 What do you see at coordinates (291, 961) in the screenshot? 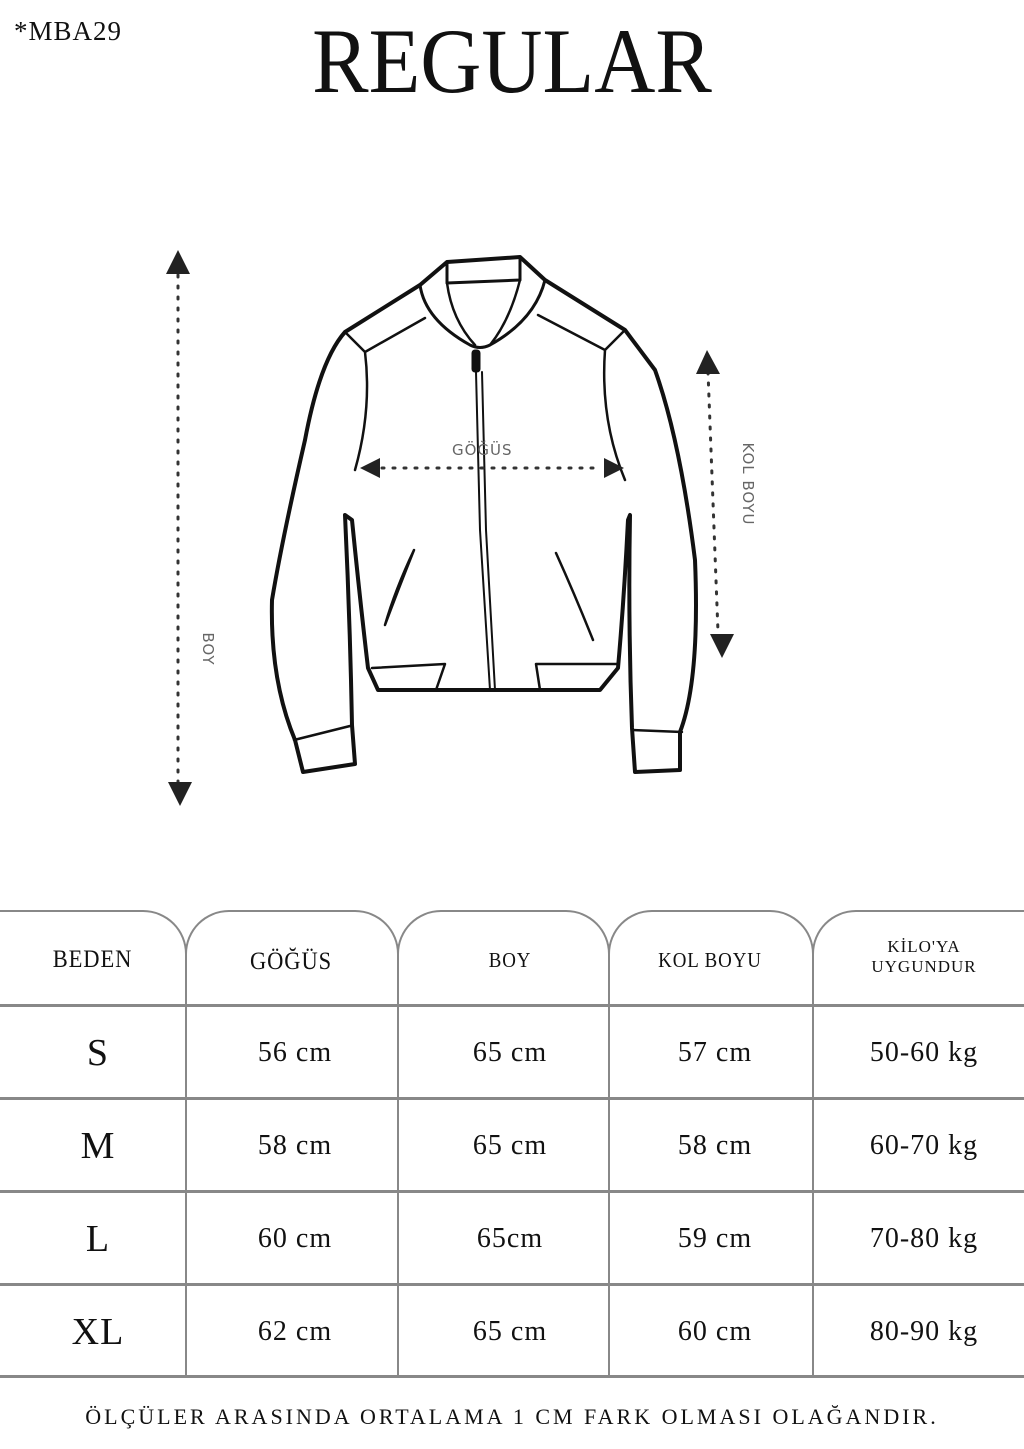
I see `header-gogus: GÖĞÜS` at bounding box center [291, 961].